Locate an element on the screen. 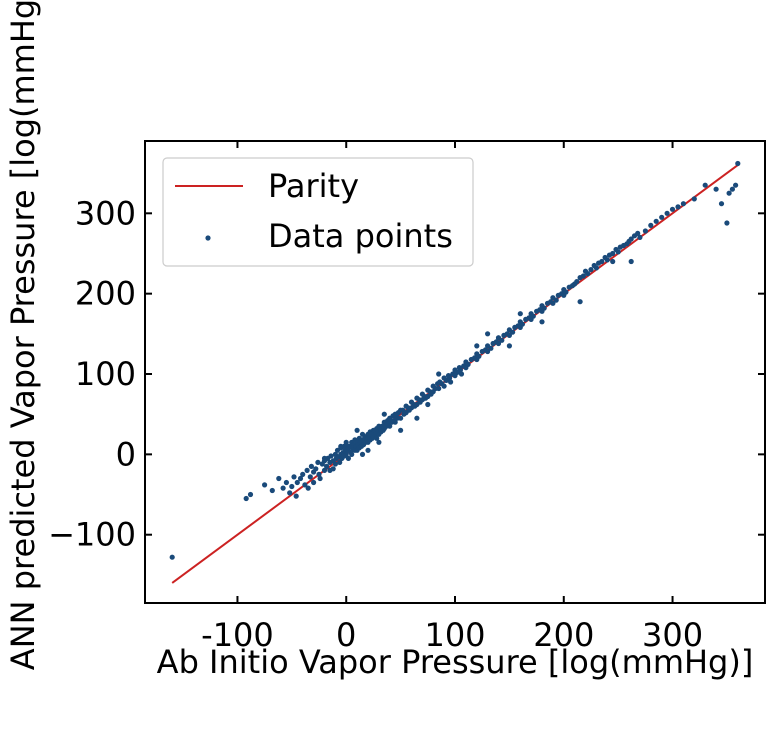 The height and width of the screenshot is (745, 775). legend-data-points-swatch is located at coordinates (208, 238).